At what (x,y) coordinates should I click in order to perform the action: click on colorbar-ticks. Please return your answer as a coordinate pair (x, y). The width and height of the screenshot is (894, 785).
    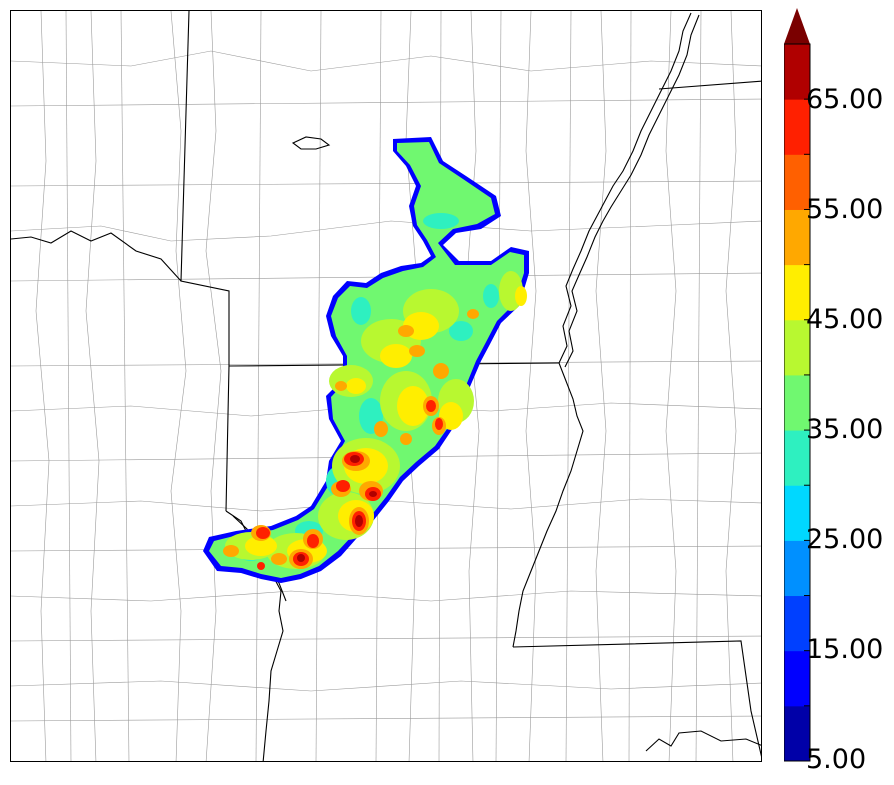
    Looking at the image, I should click on (807, 402).